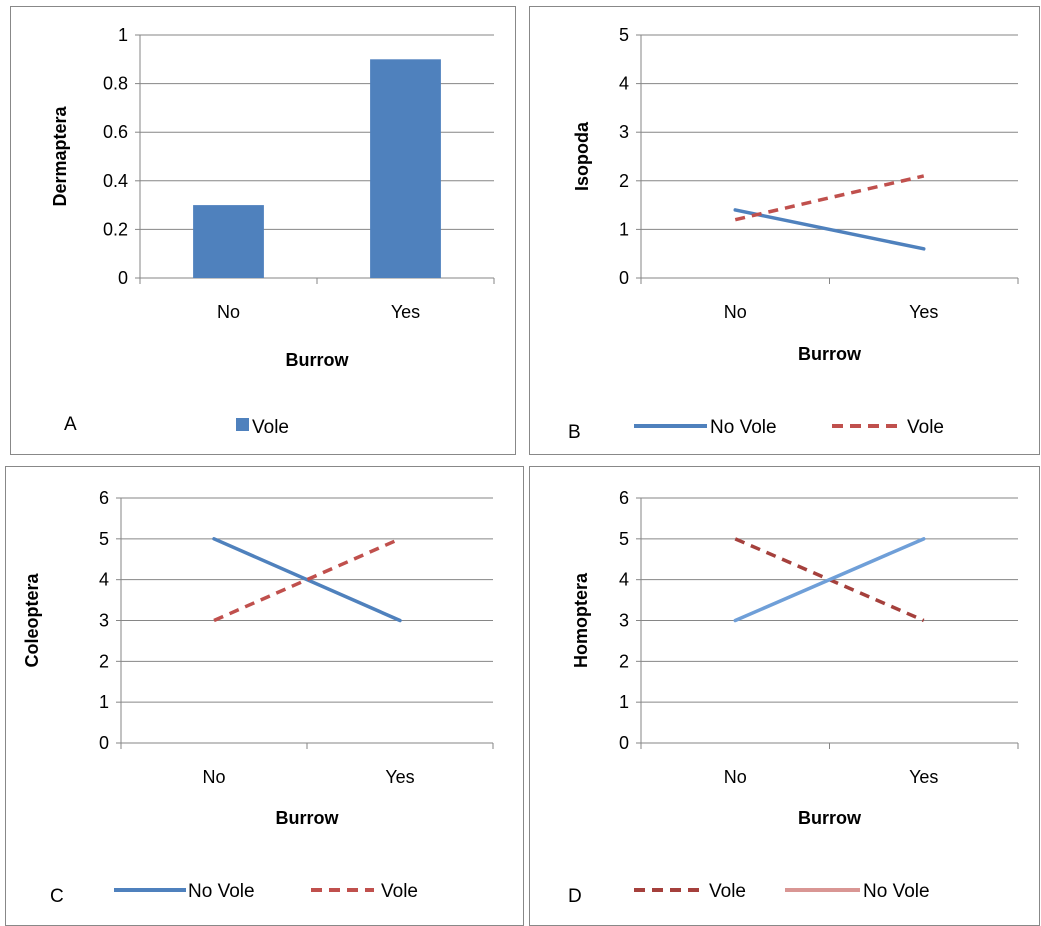  I want to click on panel-label: B, so click(574, 432).